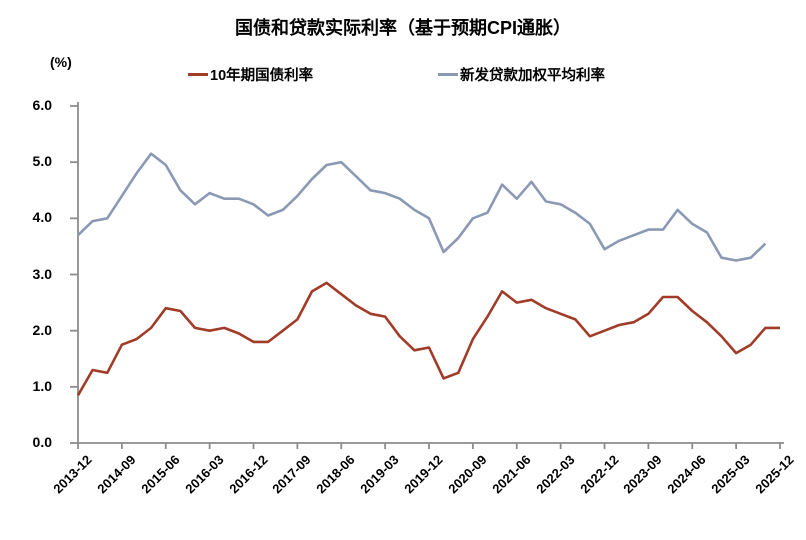 The width and height of the screenshot is (806, 540). I want to click on legend-label-bond: 10年期国债利率, so click(262, 76).